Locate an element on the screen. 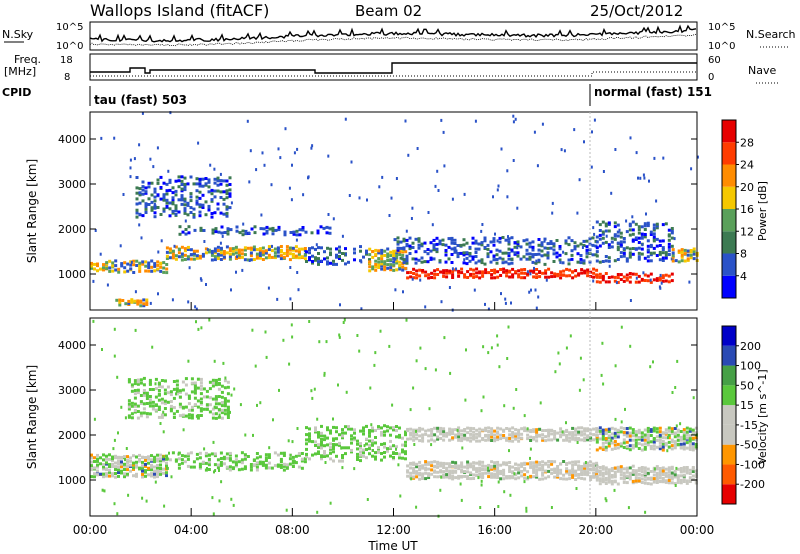  xtick-label: 12:00 is located at coordinates (393, 530).